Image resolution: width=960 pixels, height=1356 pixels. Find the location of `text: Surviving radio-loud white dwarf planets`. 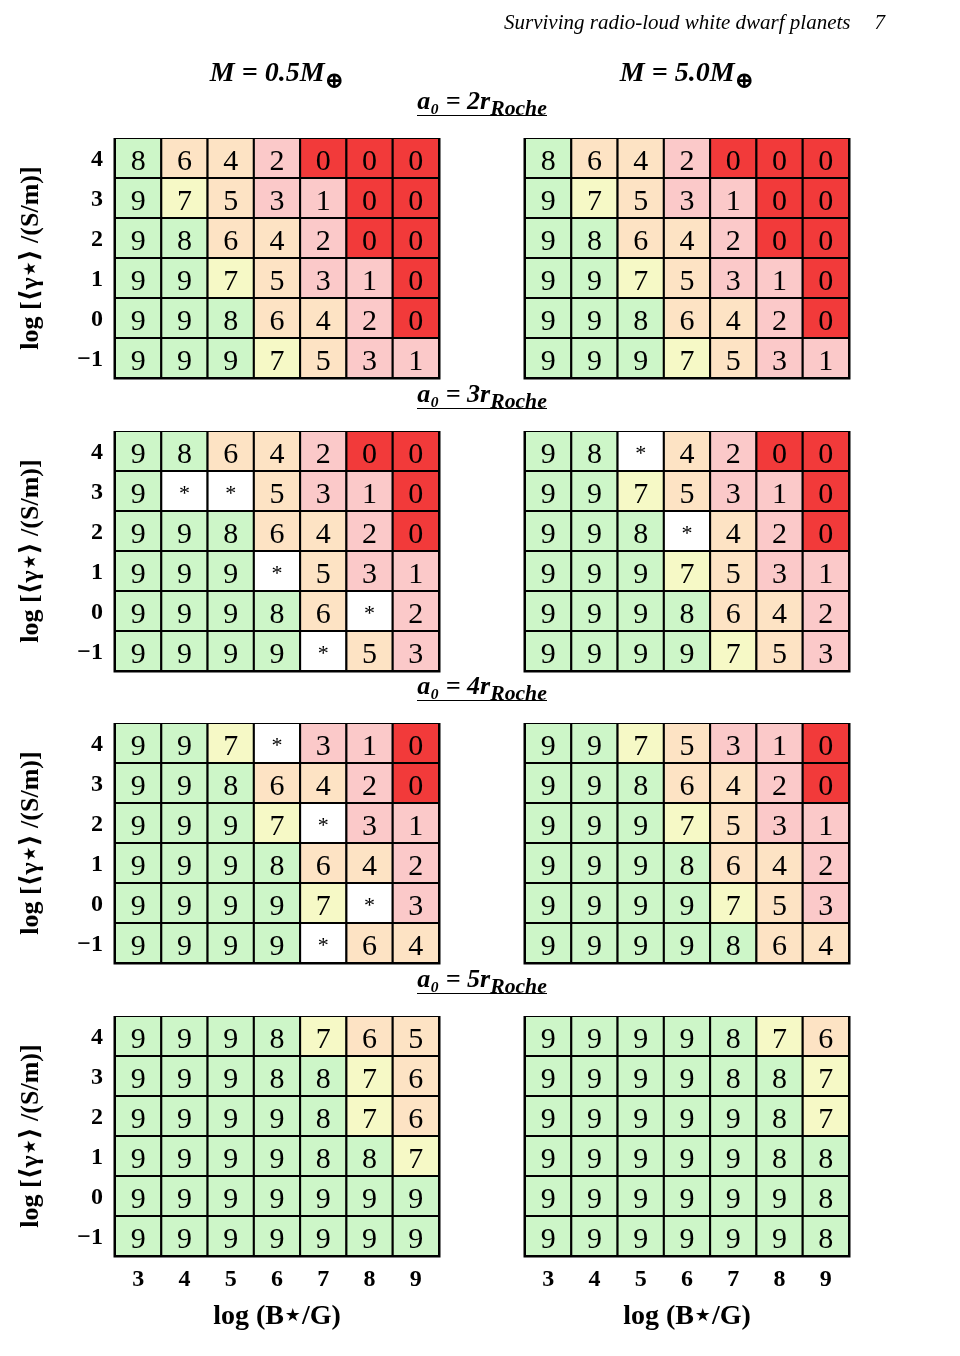

text: Surviving radio-loud white dwarf planets is located at coordinates (677, 22).